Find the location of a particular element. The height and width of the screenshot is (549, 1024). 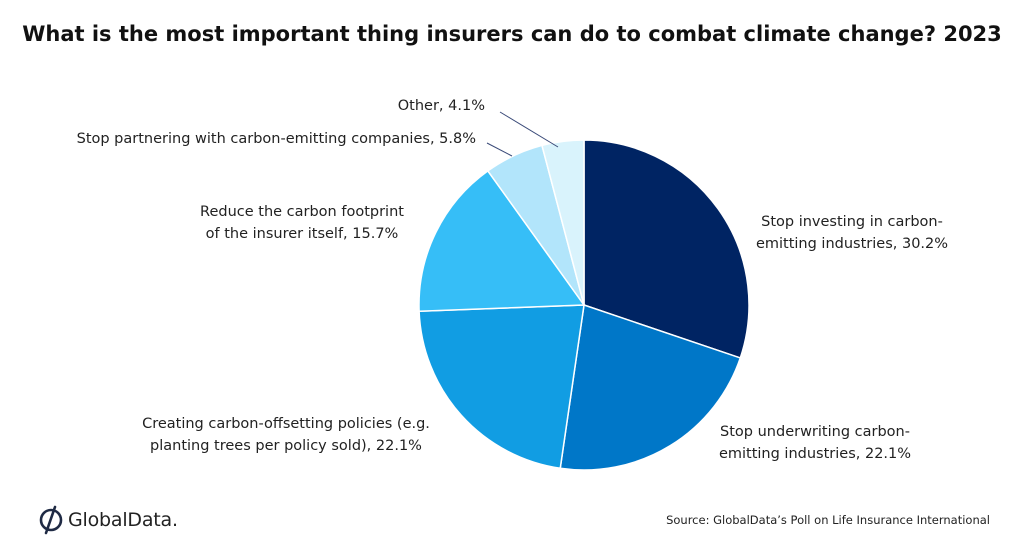

globaldata-logo: GlobalData. is located at coordinates (108, 520).